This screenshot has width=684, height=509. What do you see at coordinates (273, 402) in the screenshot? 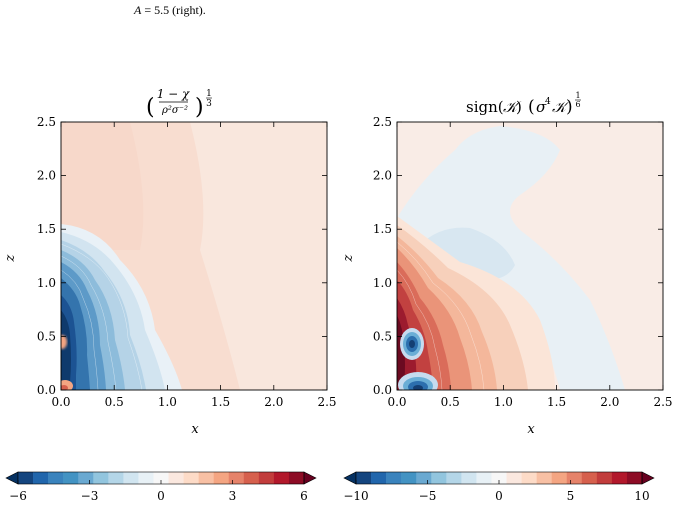
I see `left-xtick-label: 2.0` at bounding box center [273, 402].